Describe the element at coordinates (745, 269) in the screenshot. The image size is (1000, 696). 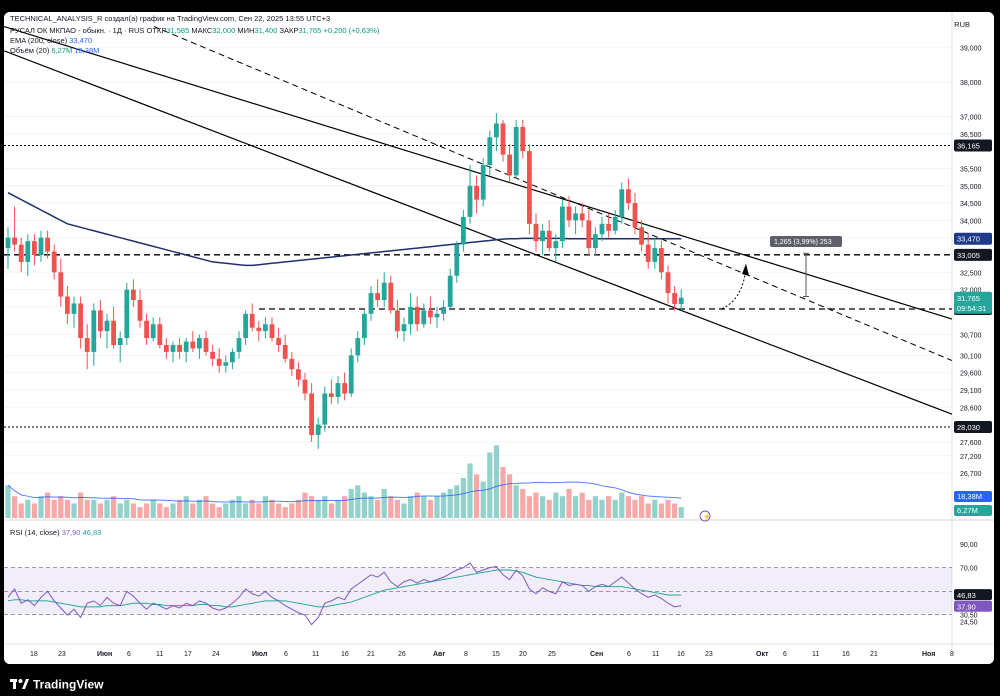
I see `arrow-head-icon` at that location.